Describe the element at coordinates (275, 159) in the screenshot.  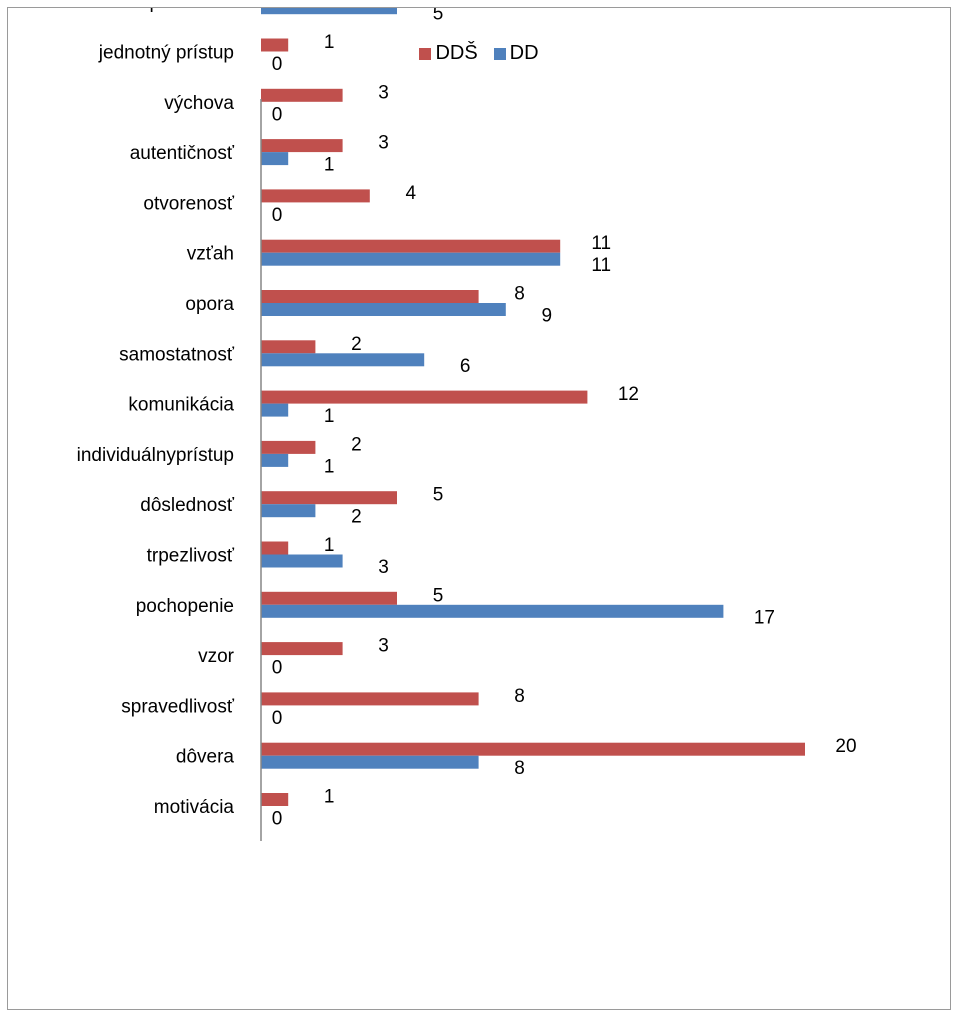
I see `bar-dd-autenticnost` at that location.